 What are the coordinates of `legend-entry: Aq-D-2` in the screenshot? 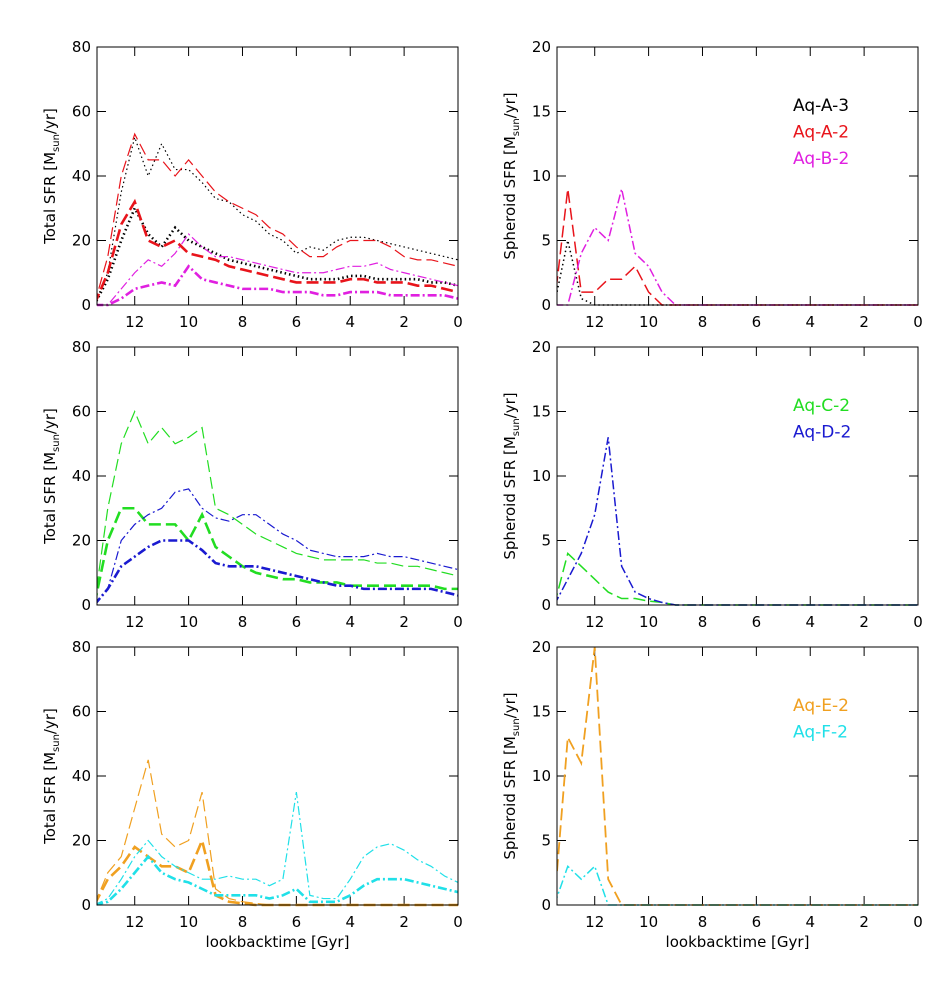 It's located at (822, 433).